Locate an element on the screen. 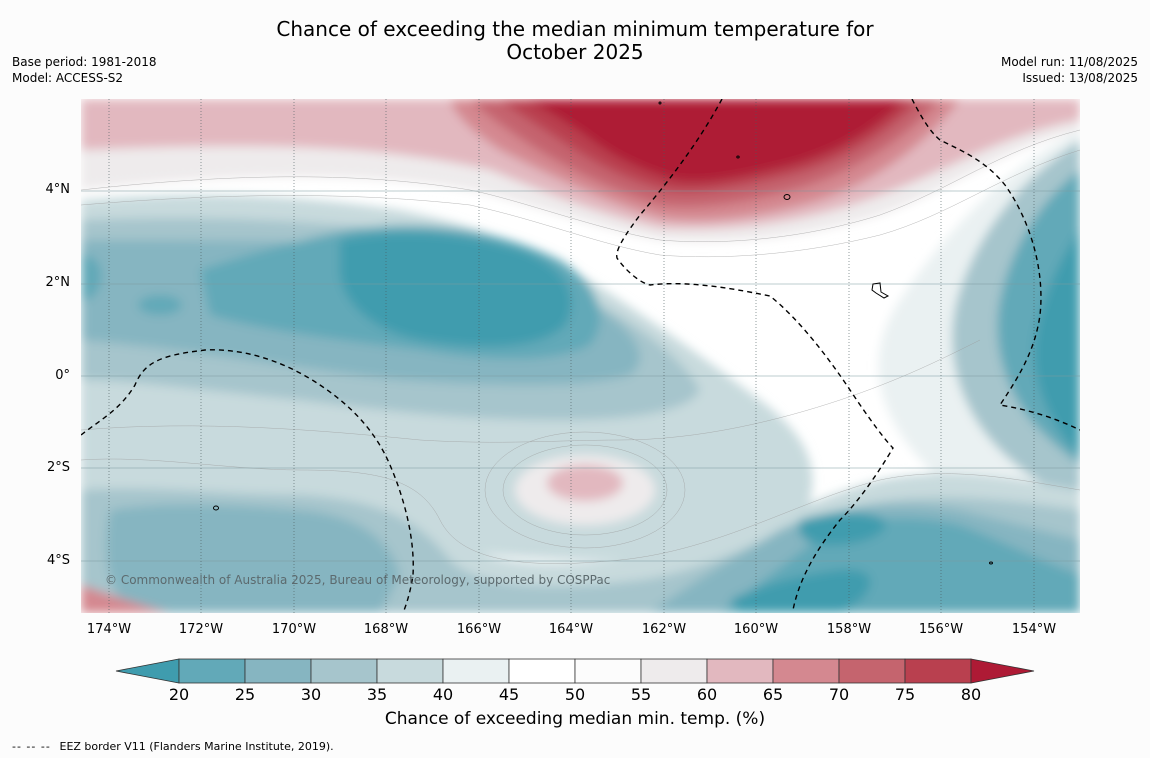  eez-border-east is located at coordinates (995, 265).